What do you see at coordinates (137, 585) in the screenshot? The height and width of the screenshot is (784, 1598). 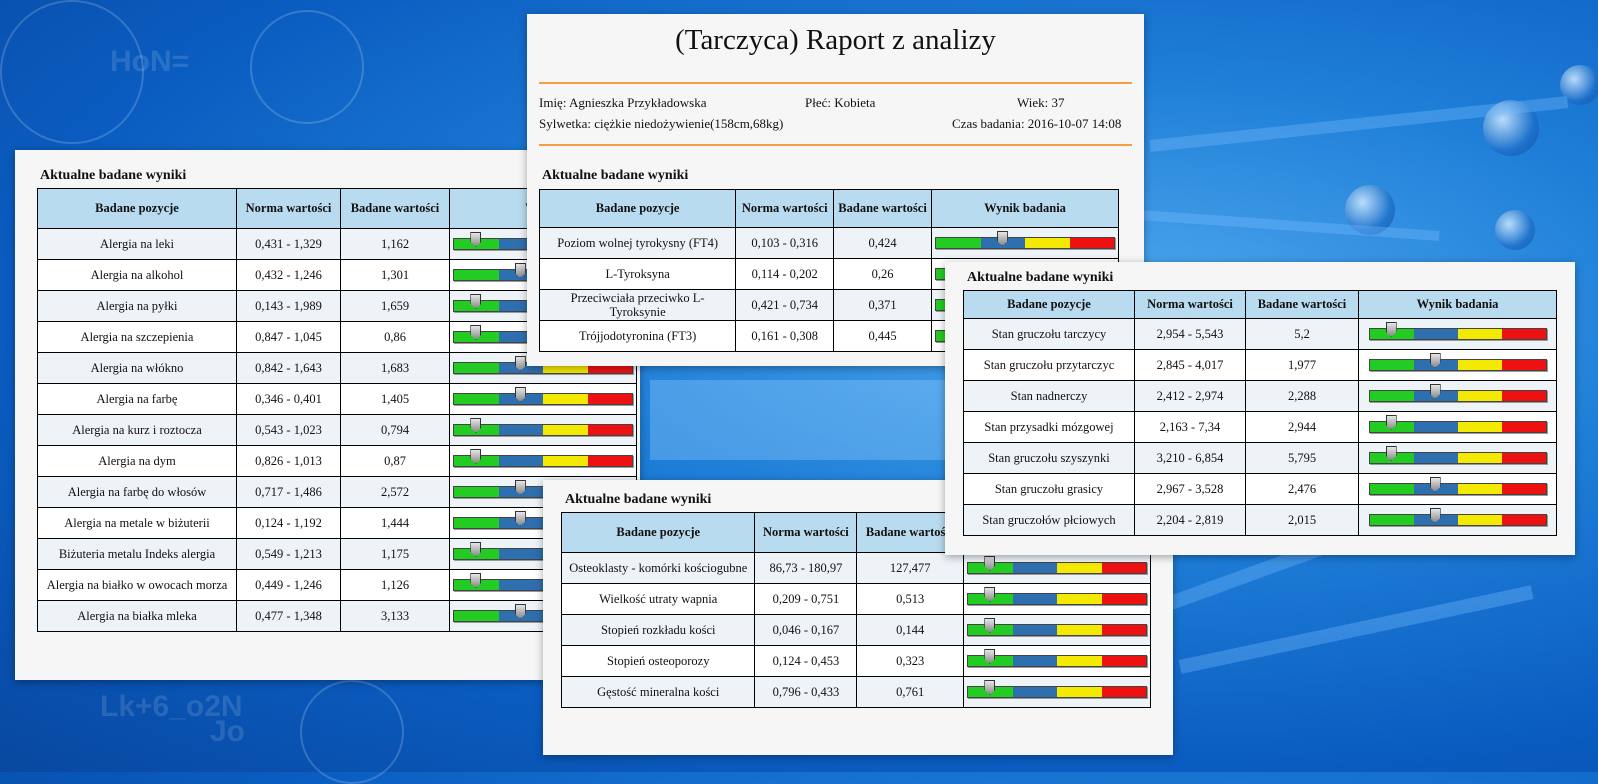 I see `row-position: Alergia na białko w owocach morza` at bounding box center [137, 585].